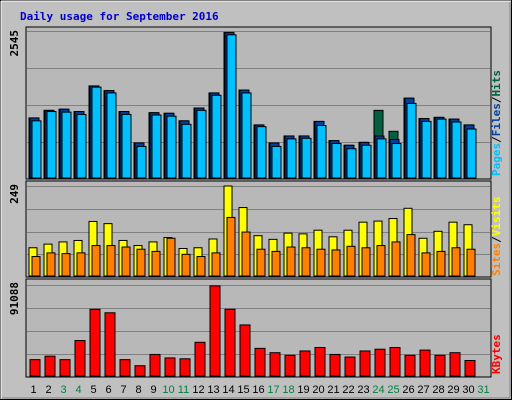  I want to click on day-label: 17, so click(273, 390).